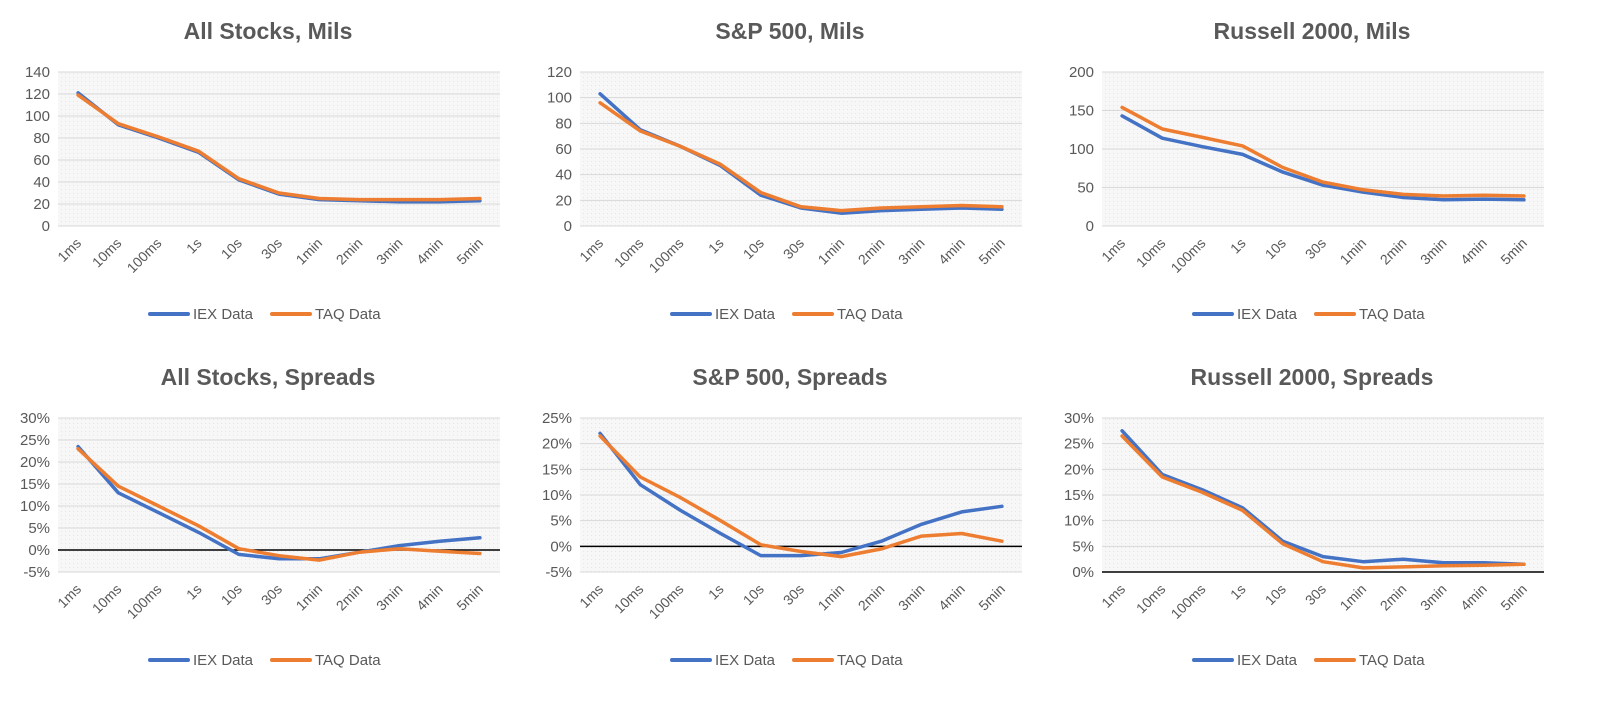 Image resolution: width=1609 pixels, height=709 pixels. I want to click on y-tick-label: 80, so click(563, 123).